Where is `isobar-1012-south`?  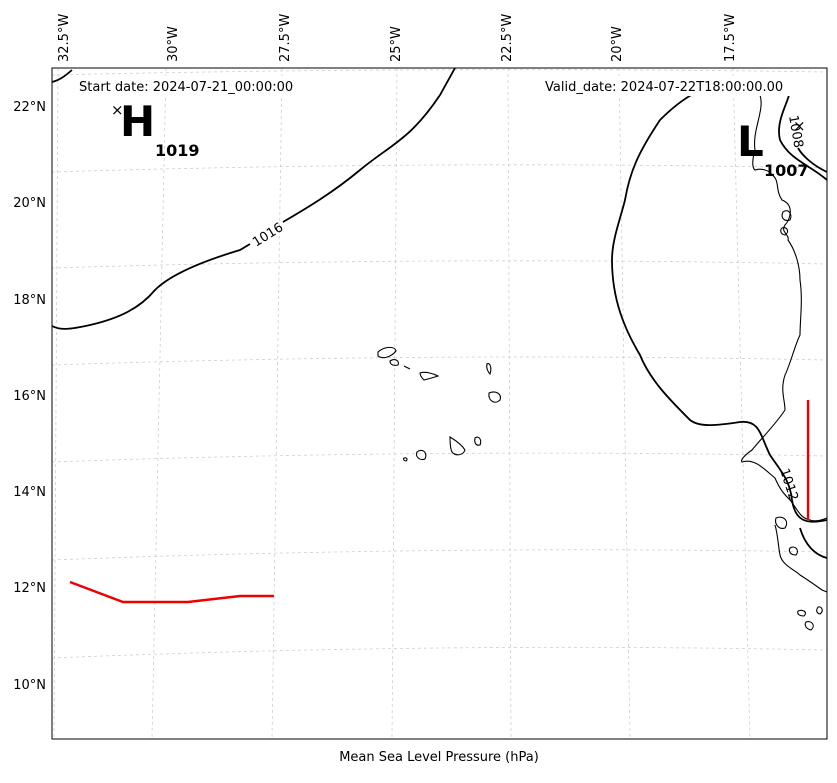 isobar-1012-south is located at coordinates (813, 543).